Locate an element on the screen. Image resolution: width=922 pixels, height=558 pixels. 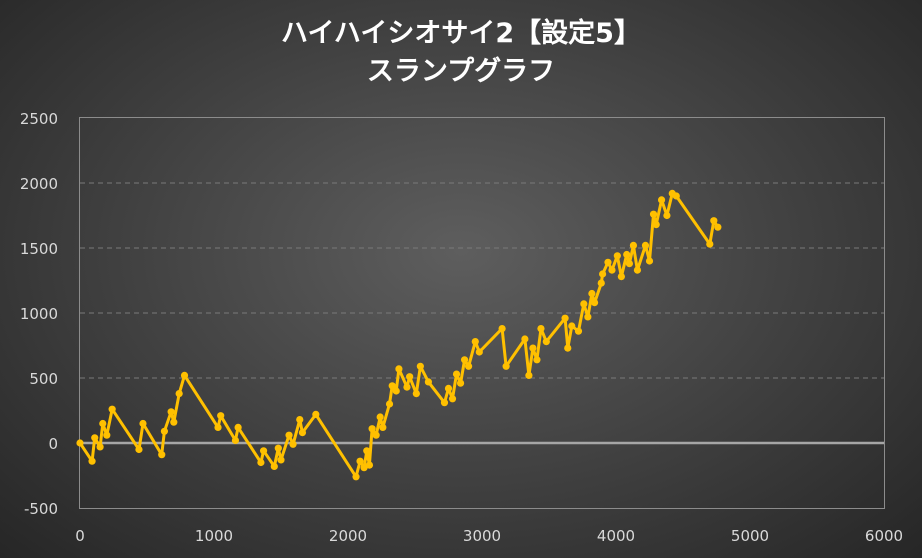
y-tick-label: 1500 is located at coordinates (39, 249).